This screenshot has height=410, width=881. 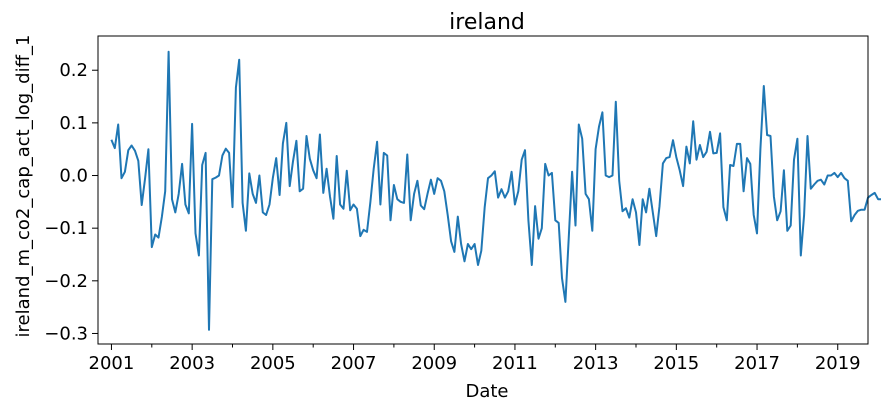 What do you see at coordinates (192, 363) in the screenshot?
I see `x-tick-label: 2003` at bounding box center [192, 363].